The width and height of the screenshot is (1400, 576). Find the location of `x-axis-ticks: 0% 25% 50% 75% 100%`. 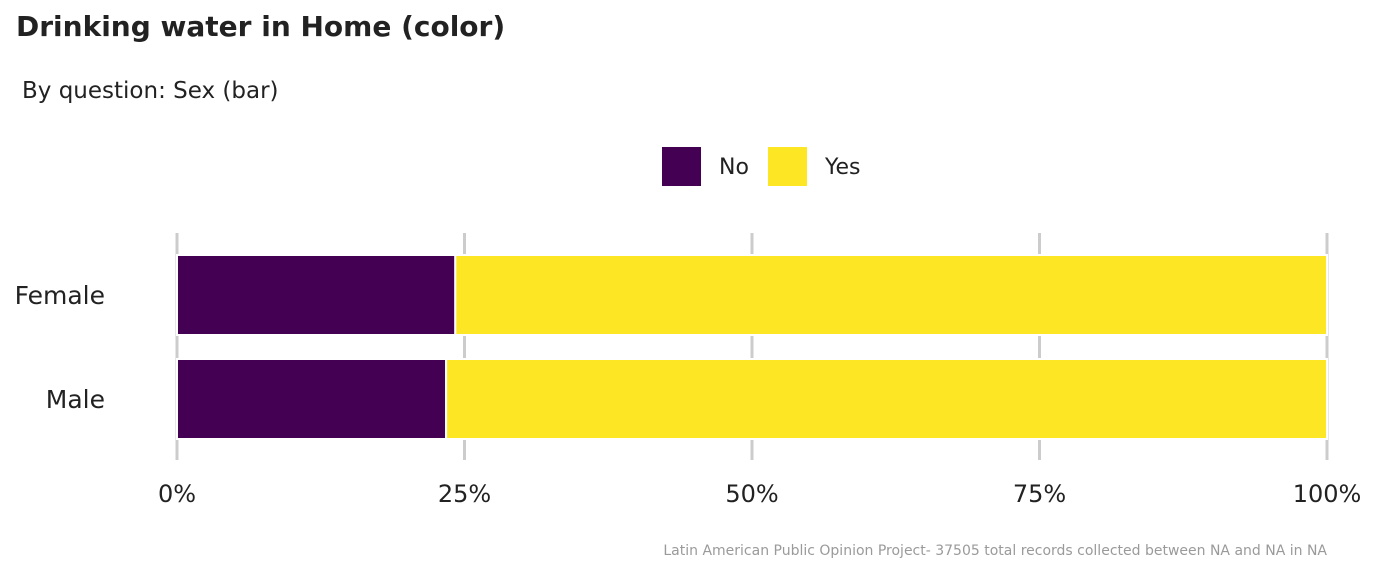

x-axis-ticks: 0% 25% 50% 75% 100% is located at coordinates (759, 494).